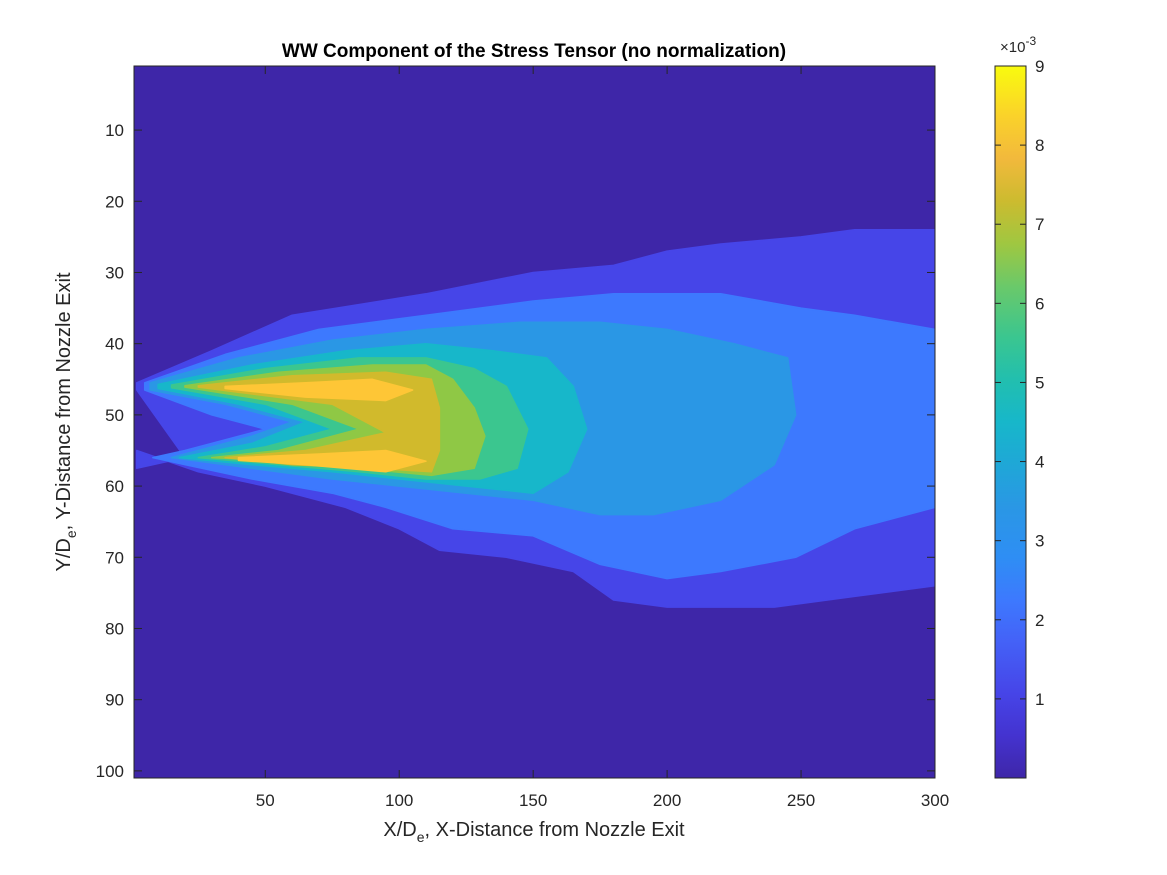  Describe the element at coordinates (114, 415) in the screenshot. I see `y-tick-label: 50` at that location.